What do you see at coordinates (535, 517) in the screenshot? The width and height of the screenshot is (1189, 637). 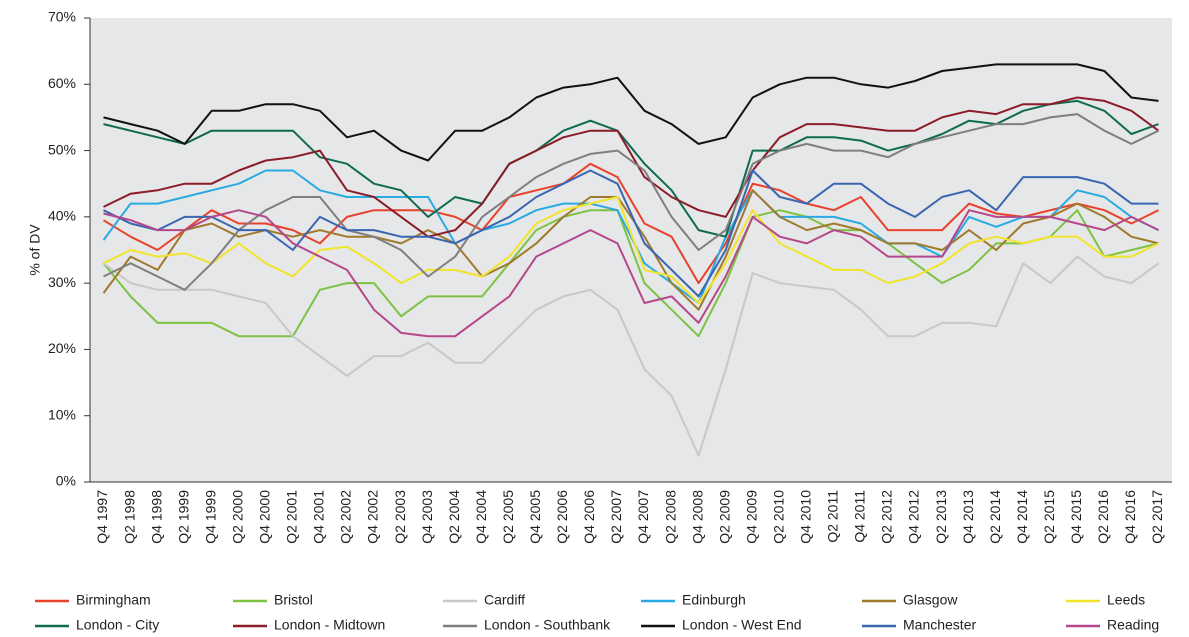 I see `x-tick-label: Q4 2005` at bounding box center [535, 517].